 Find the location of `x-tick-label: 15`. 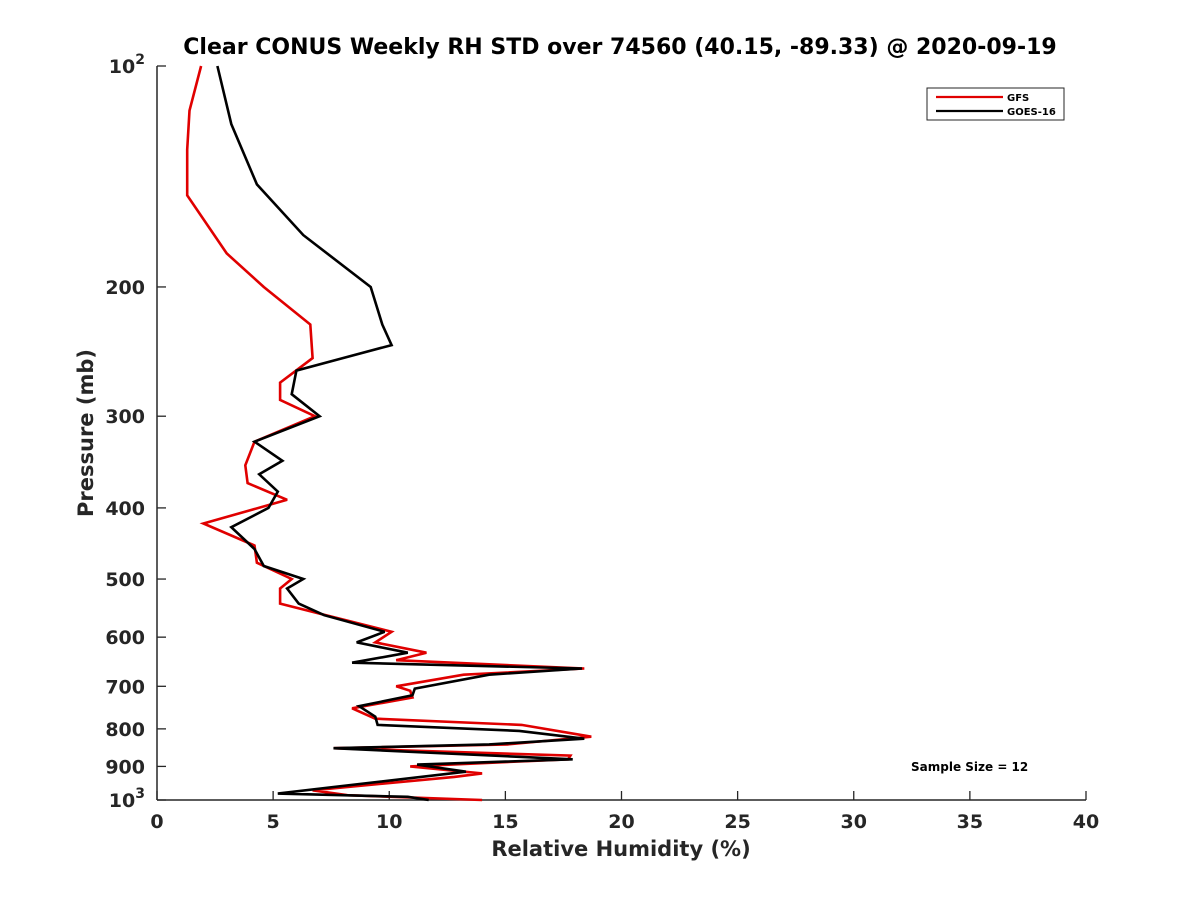

x-tick-label: 15 is located at coordinates (505, 822).